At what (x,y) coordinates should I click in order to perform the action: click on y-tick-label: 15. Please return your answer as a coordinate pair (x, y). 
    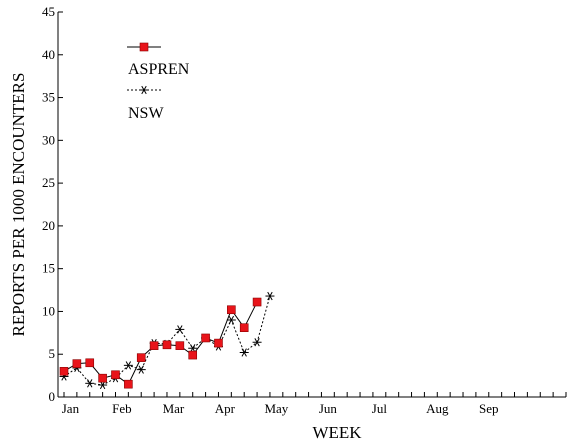
    Looking at the image, I should click on (48, 268).